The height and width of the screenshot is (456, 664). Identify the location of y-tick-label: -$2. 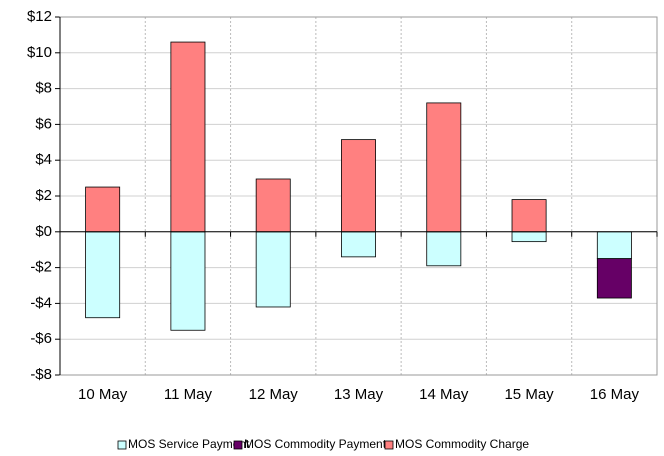
(41, 267).